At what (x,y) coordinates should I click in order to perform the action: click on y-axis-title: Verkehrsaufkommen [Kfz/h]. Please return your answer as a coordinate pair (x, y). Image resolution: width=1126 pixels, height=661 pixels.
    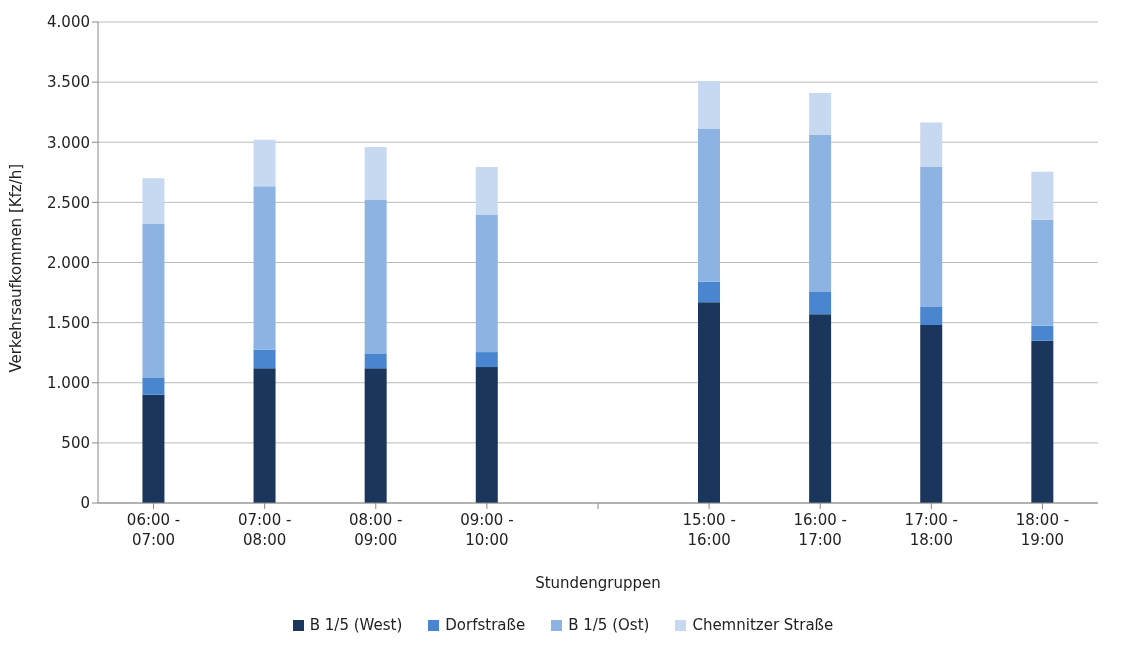
    Looking at the image, I should click on (16, 268).